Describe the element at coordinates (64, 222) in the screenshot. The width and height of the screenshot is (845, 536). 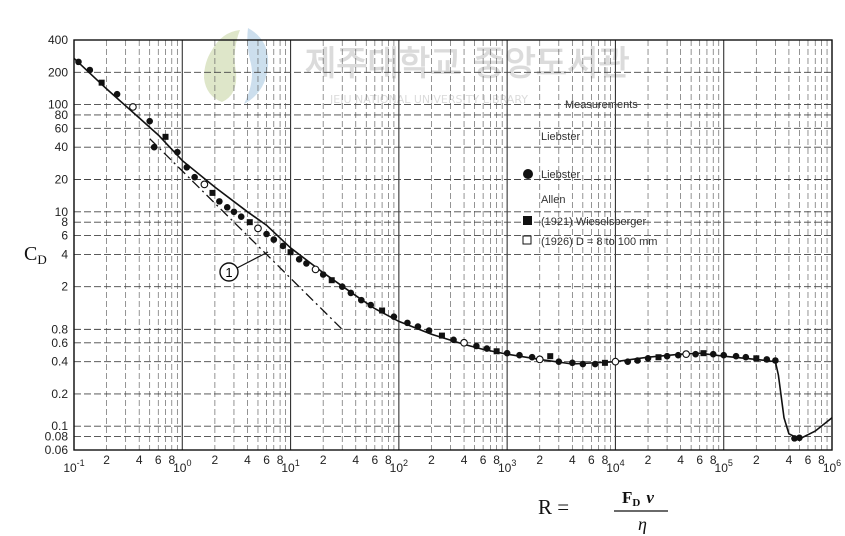
I see `y-tick-label: 8` at that location.